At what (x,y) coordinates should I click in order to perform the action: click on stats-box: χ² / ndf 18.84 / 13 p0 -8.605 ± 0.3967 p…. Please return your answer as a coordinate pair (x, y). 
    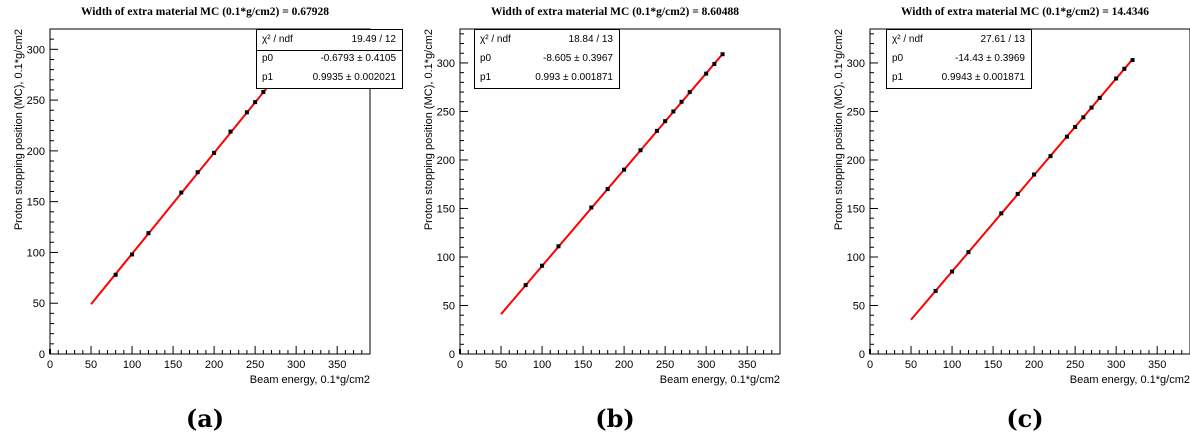
    Looking at the image, I should click on (547, 59).